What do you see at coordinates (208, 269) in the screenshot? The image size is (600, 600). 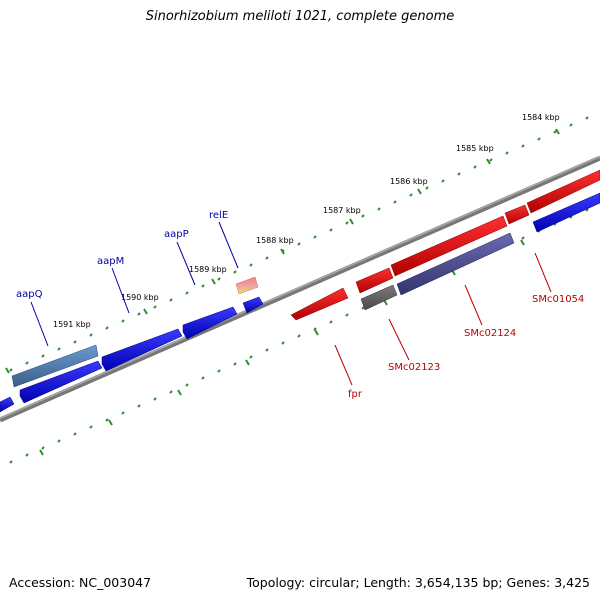 I see `tick-label-1589: 1589 kbp` at bounding box center [208, 269].